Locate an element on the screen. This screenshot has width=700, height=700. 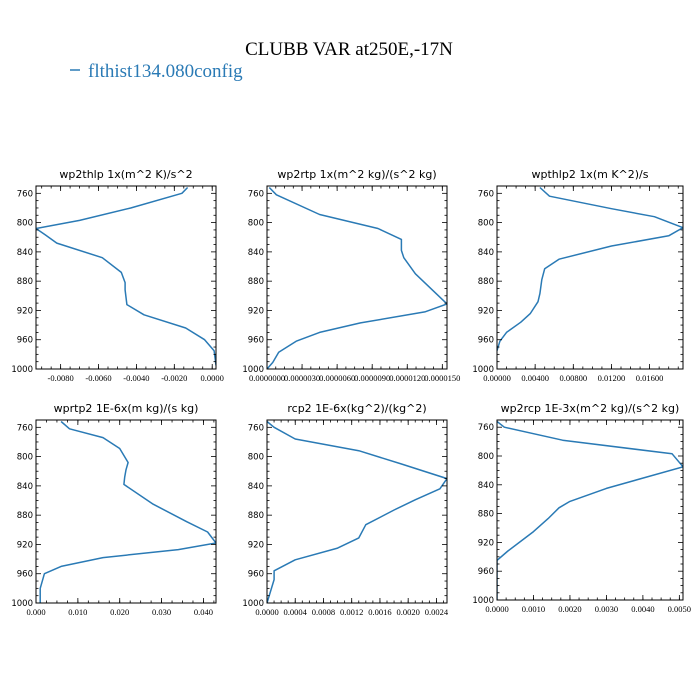
panel-title: wpthlp2 1x(m K^2)/s is located at coordinates (590, 174).